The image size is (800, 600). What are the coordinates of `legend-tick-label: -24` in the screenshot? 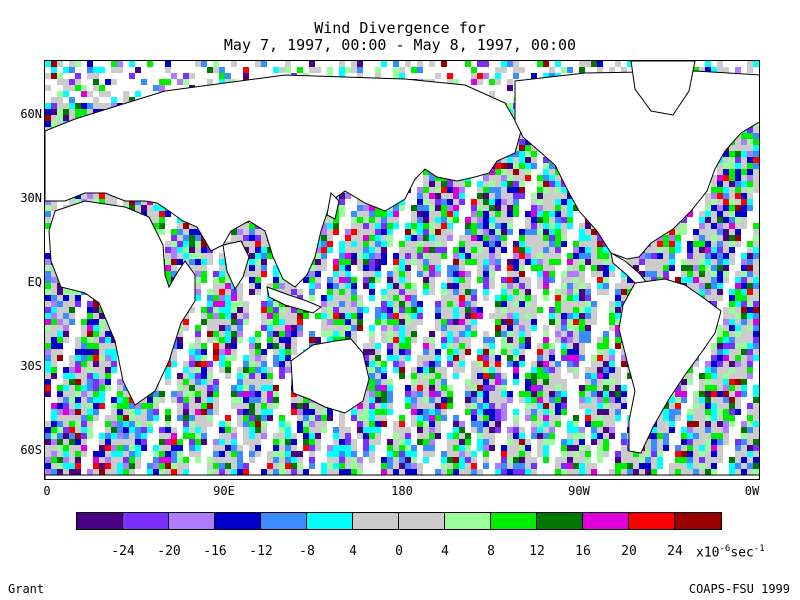 It's located at (123, 551).